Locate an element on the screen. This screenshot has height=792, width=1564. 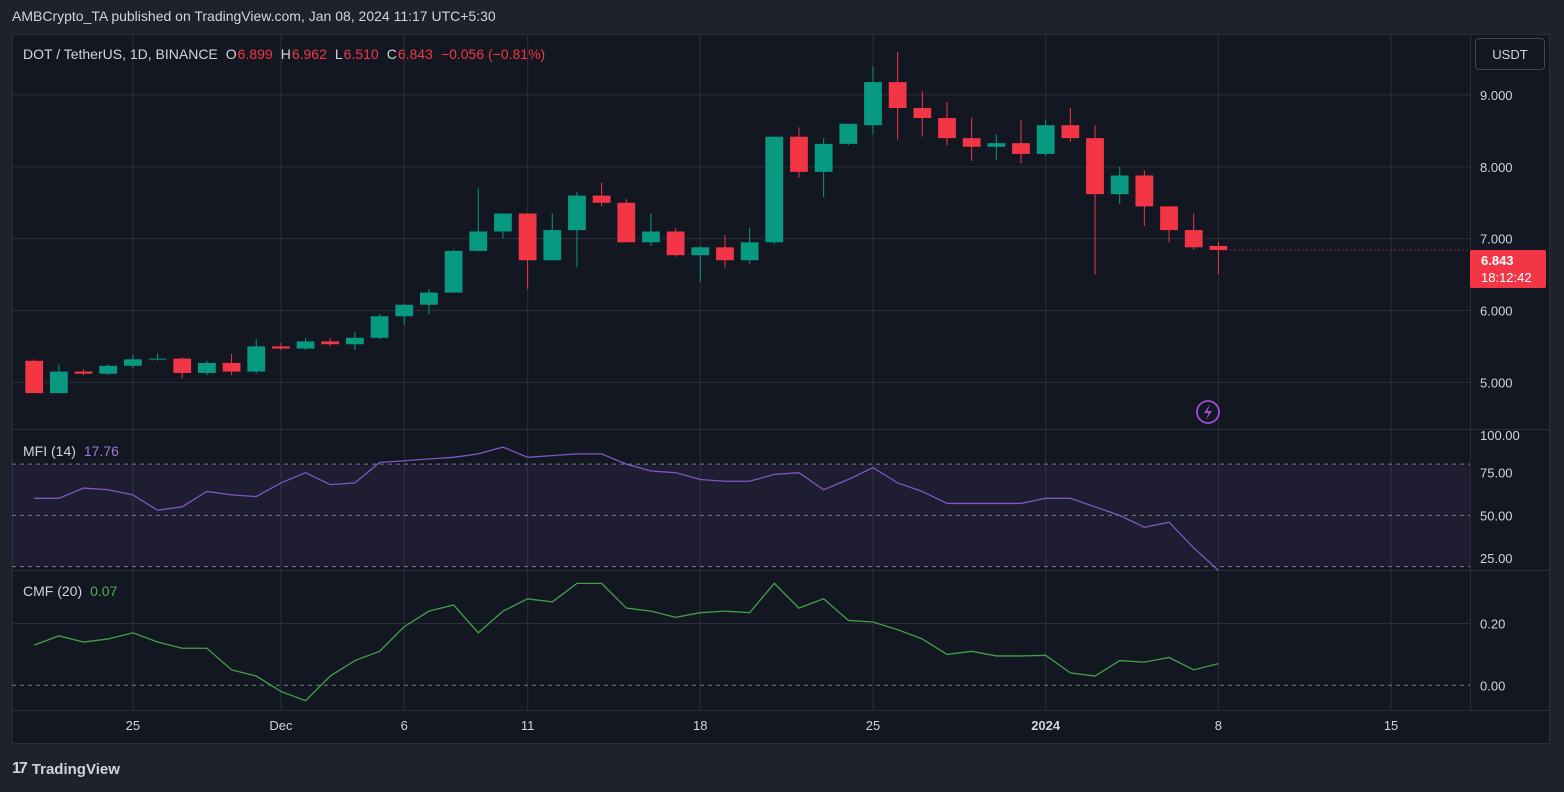
price-tick-label: 5.000 is located at coordinates (1496, 382).